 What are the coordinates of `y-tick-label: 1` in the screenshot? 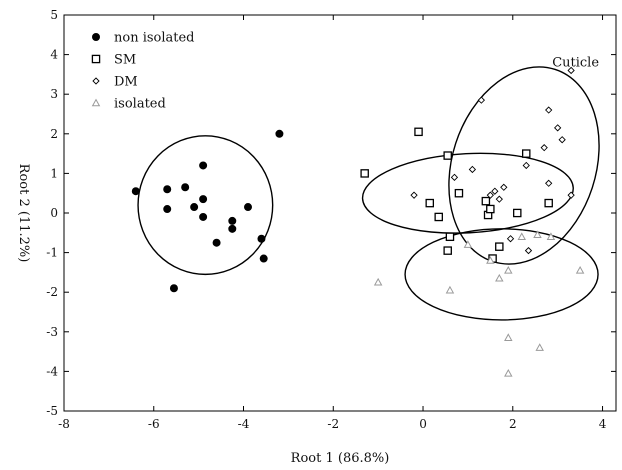 It's located at (54, 173).